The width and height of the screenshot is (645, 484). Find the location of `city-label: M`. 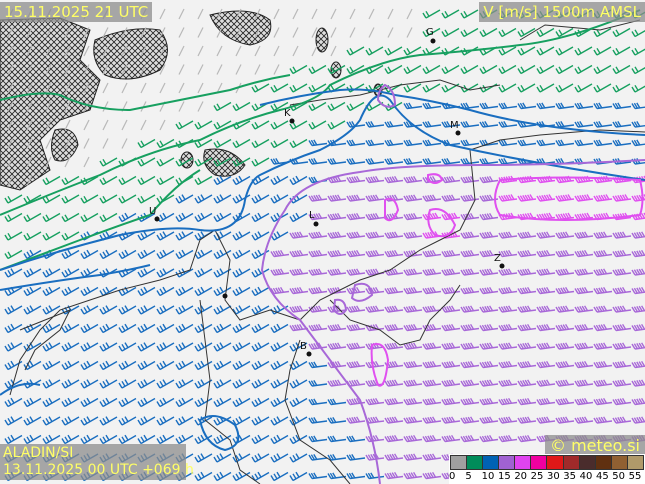

city-label: M is located at coordinates (454, 125).